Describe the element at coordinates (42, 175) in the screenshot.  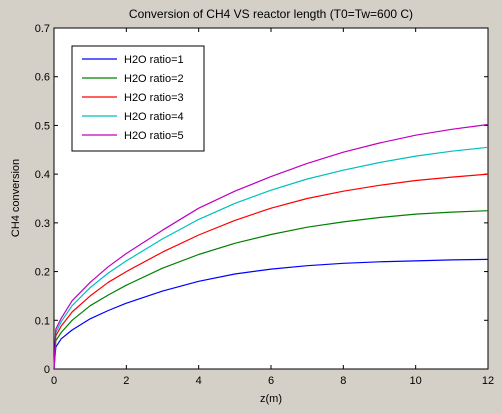
I see `y-tick-label: 0.4` at that location.